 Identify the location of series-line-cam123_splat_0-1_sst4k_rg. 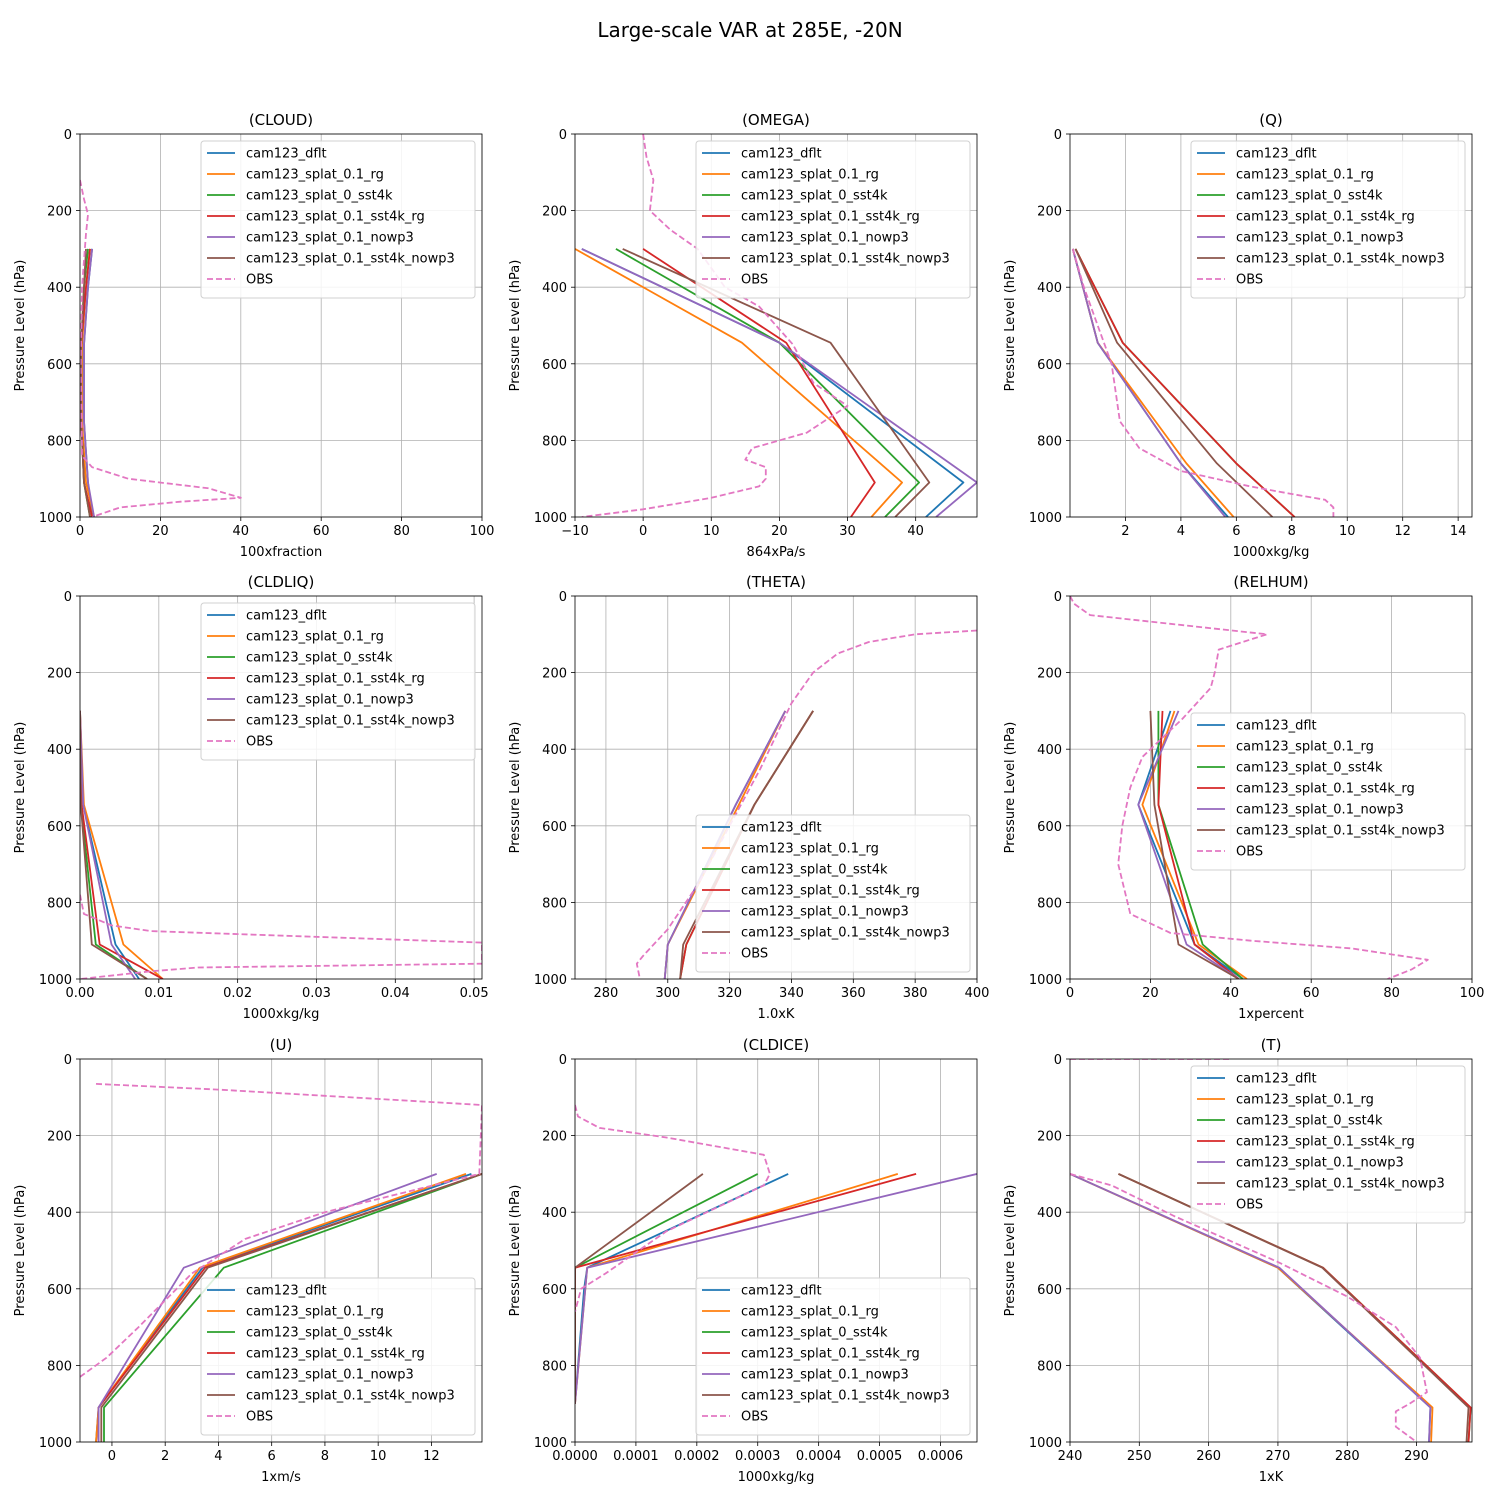
(746, 1288).